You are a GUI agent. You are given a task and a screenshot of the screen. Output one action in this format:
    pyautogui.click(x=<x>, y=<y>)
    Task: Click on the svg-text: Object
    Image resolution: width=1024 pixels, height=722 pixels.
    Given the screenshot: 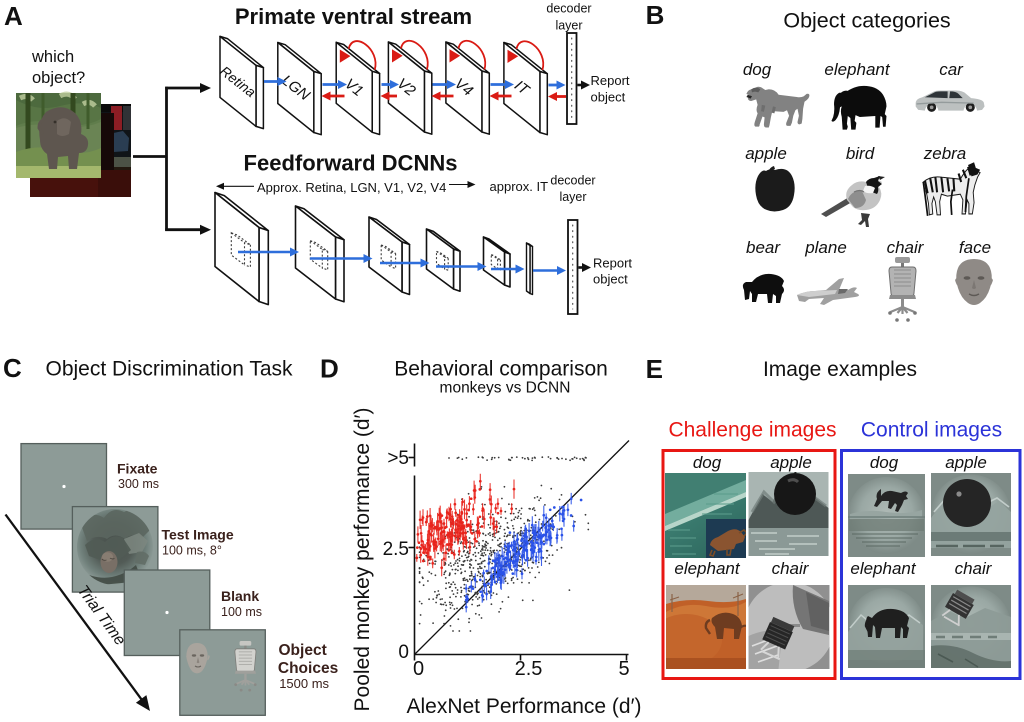 What is the action you would take?
    pyautogui.click(x=303, y=650)
    